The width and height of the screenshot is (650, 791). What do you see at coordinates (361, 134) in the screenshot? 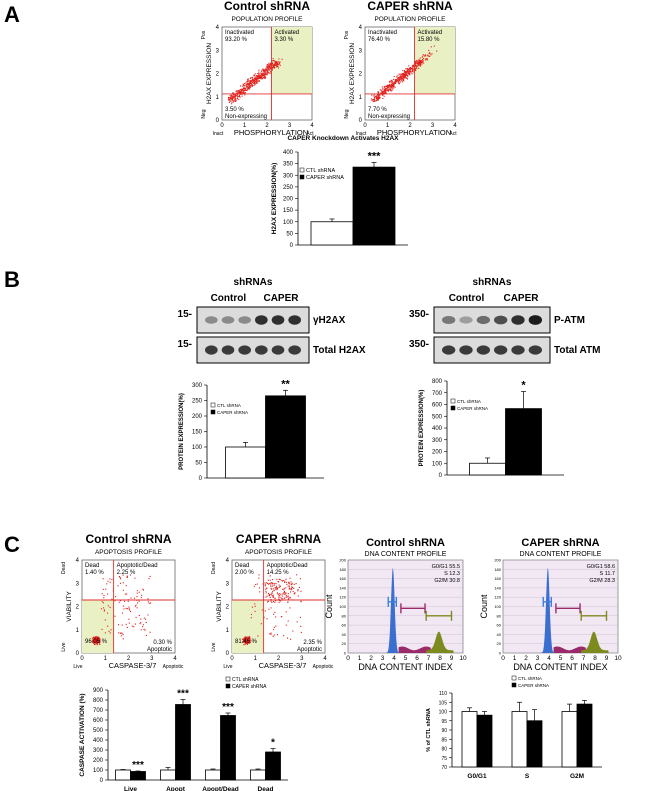
I see `x-axis-end-label: Inact` at bounding box center [361, 134].